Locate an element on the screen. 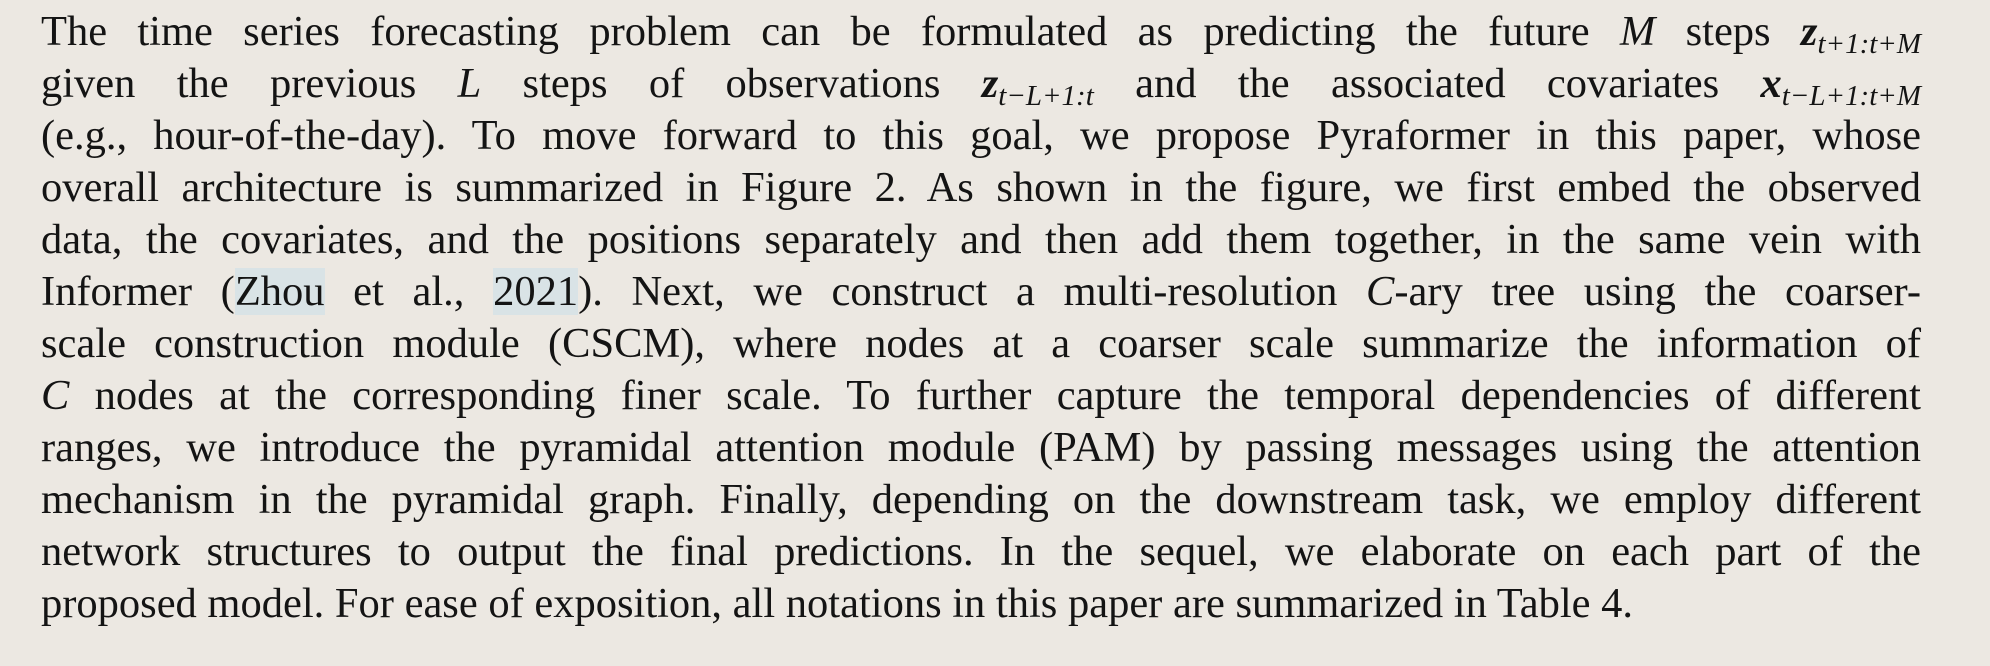  text-run: Informer ( is located at coordinates (138, 291).